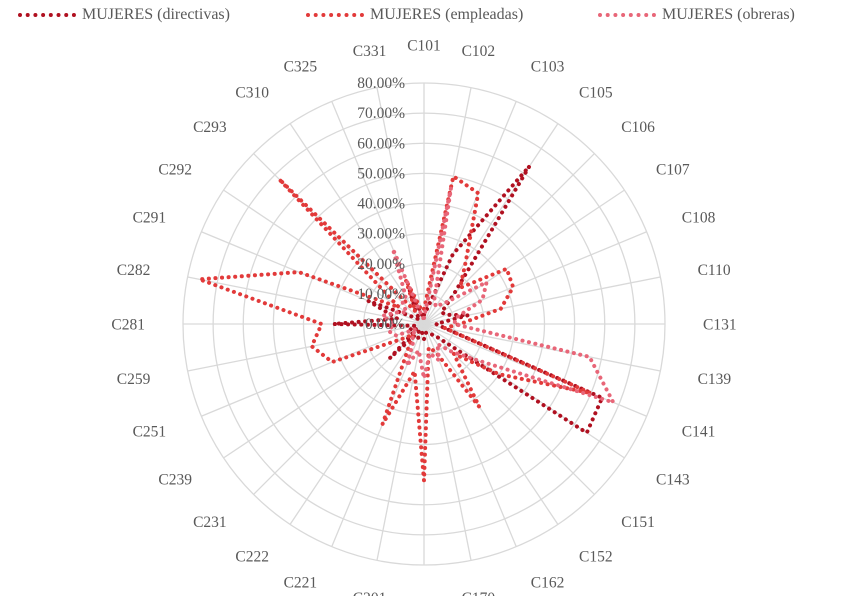 The width and height of the screenshot is (844, 596). Describe the element at coordinates (381, 264) in the screenshot. I see `tick-label: 20.00%` at that location.